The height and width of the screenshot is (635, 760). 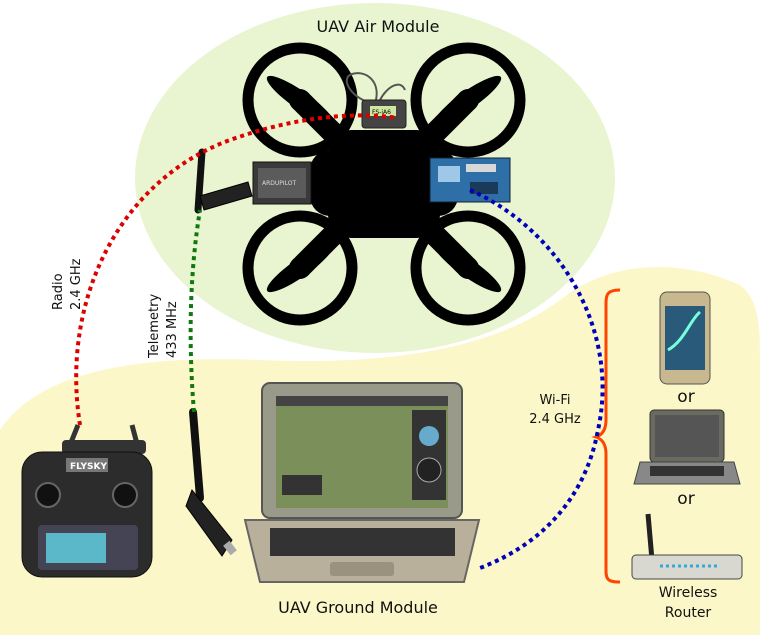 What do you see at coordinates (555, 419) in the screenshot?
I see `wifi-label-line2: 2.4 GHz` at bounding box center [555, 419].